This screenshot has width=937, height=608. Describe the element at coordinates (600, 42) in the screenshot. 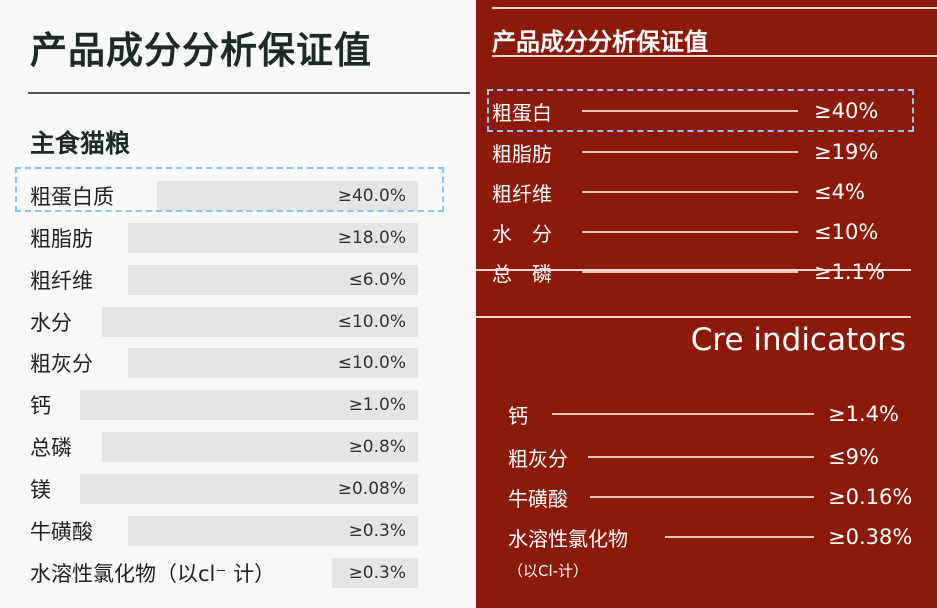

I see `right-title: 产品成分分析保证值` at that location.